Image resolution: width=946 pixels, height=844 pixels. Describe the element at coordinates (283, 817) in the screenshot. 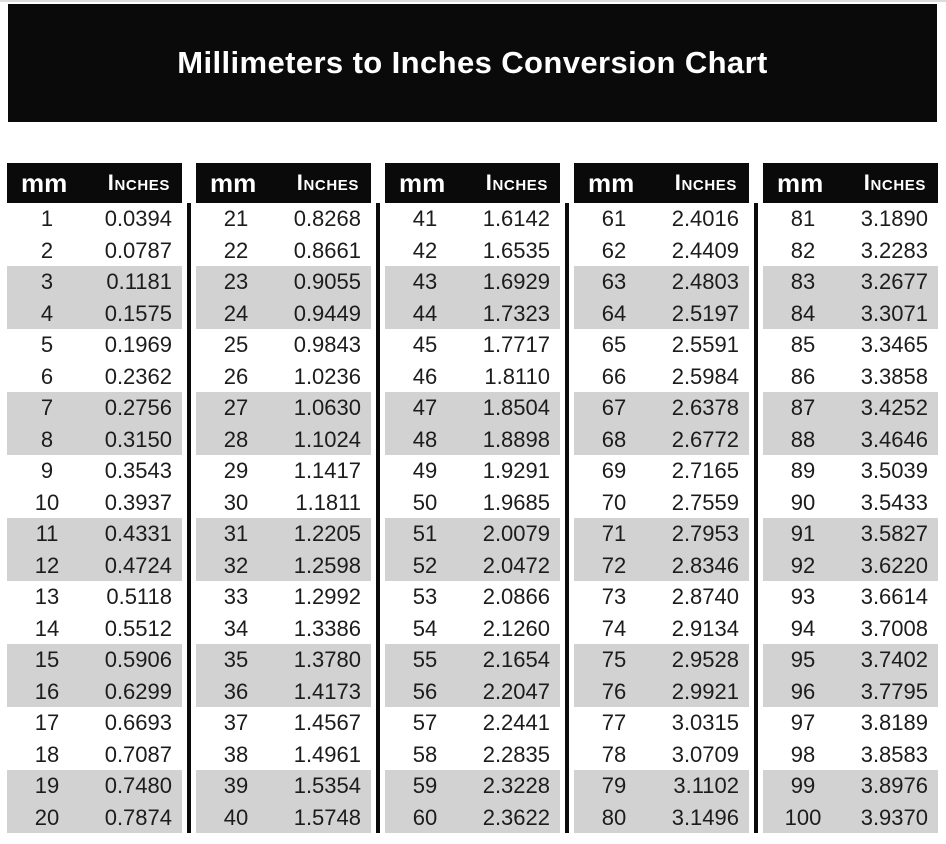

I see `table-row: 40 1.5748` at that location.